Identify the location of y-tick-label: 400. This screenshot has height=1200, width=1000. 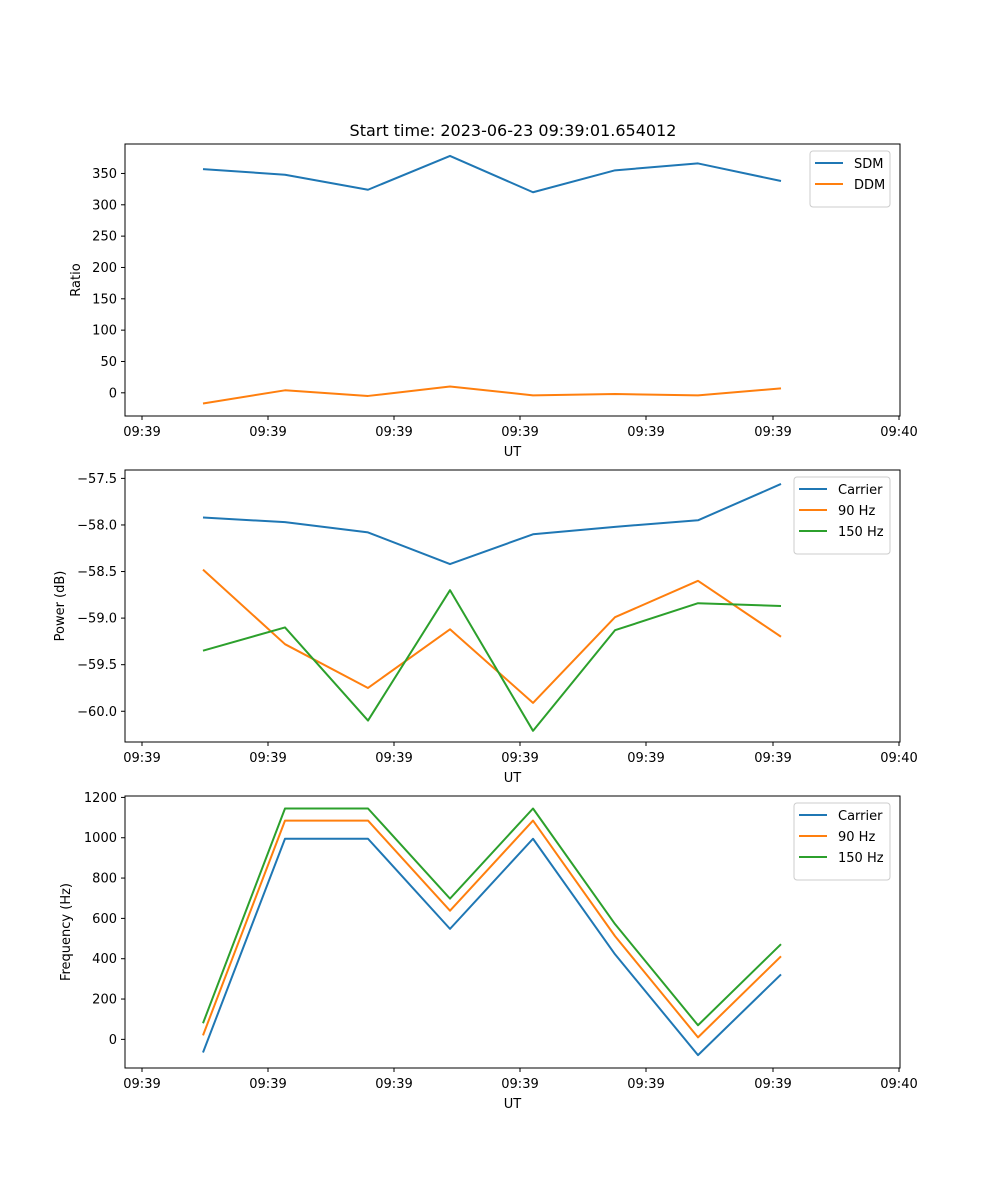
(104, 959).